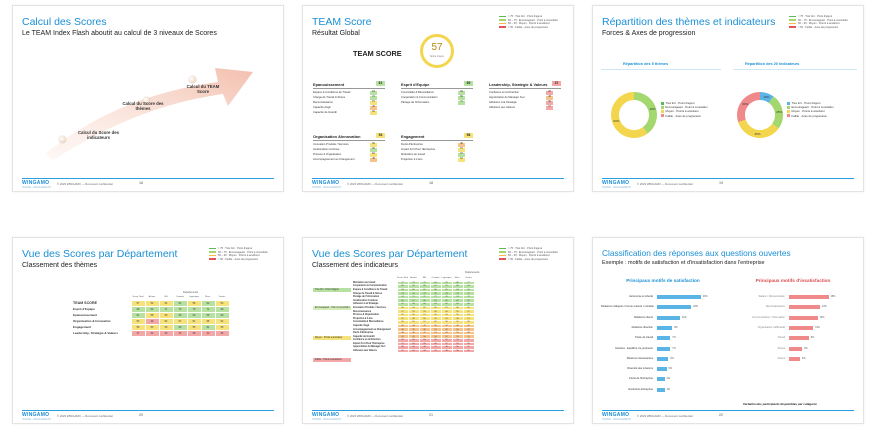 The image size is (882, 441). Describe the element at coordinates (375, 315) in the screenshot. I see `row-label: Process & Organisation` at that location.